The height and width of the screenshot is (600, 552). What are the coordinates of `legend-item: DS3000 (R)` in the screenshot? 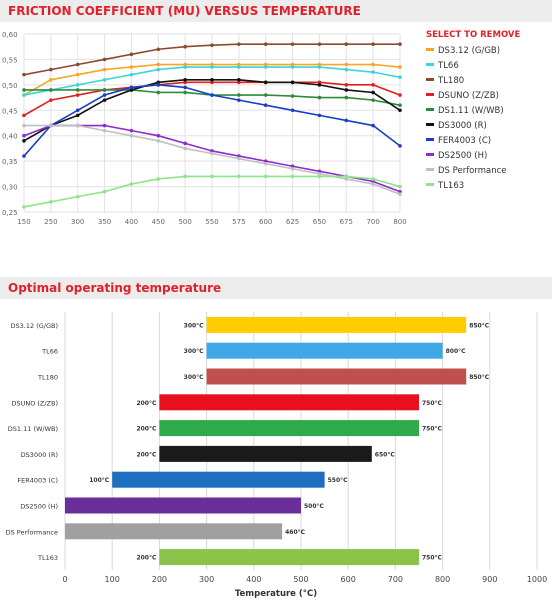 It's located at (456, 126).